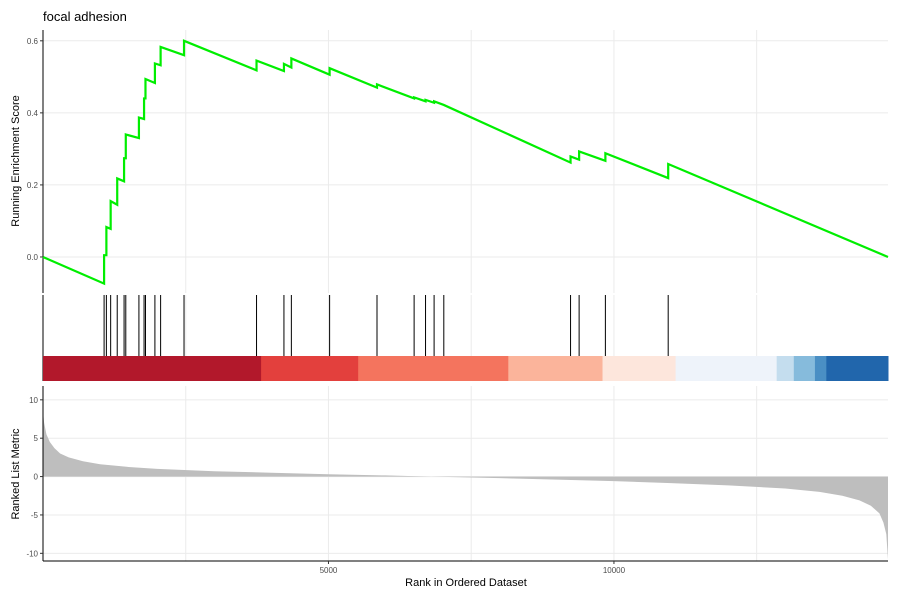  Describe the element at coordinates (614, 570) in the screenshot. I see `x-tick-label: 10000` at that location.